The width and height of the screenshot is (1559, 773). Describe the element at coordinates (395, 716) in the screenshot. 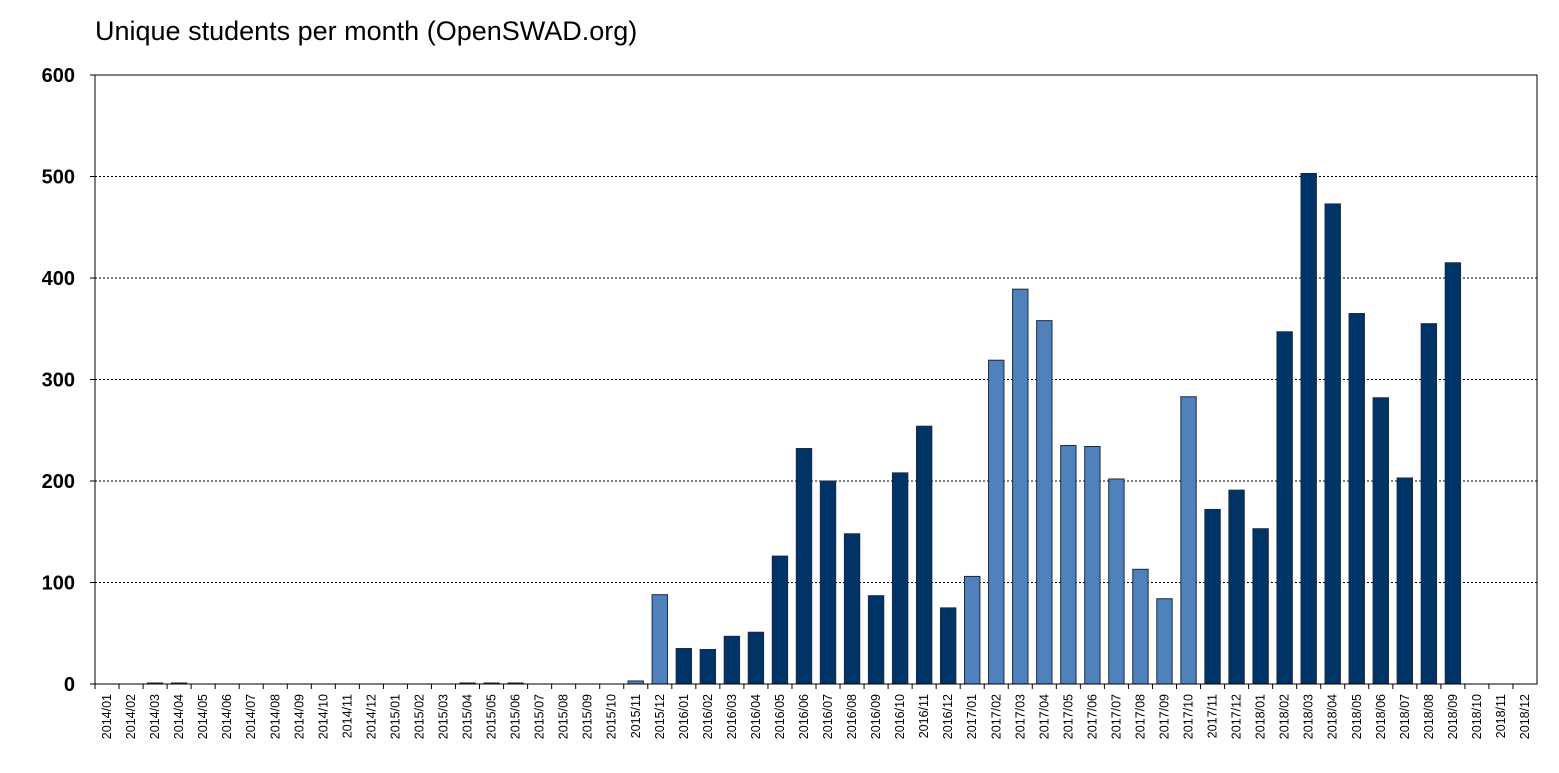

I see `x-tick-label: 2015/01` at that location.